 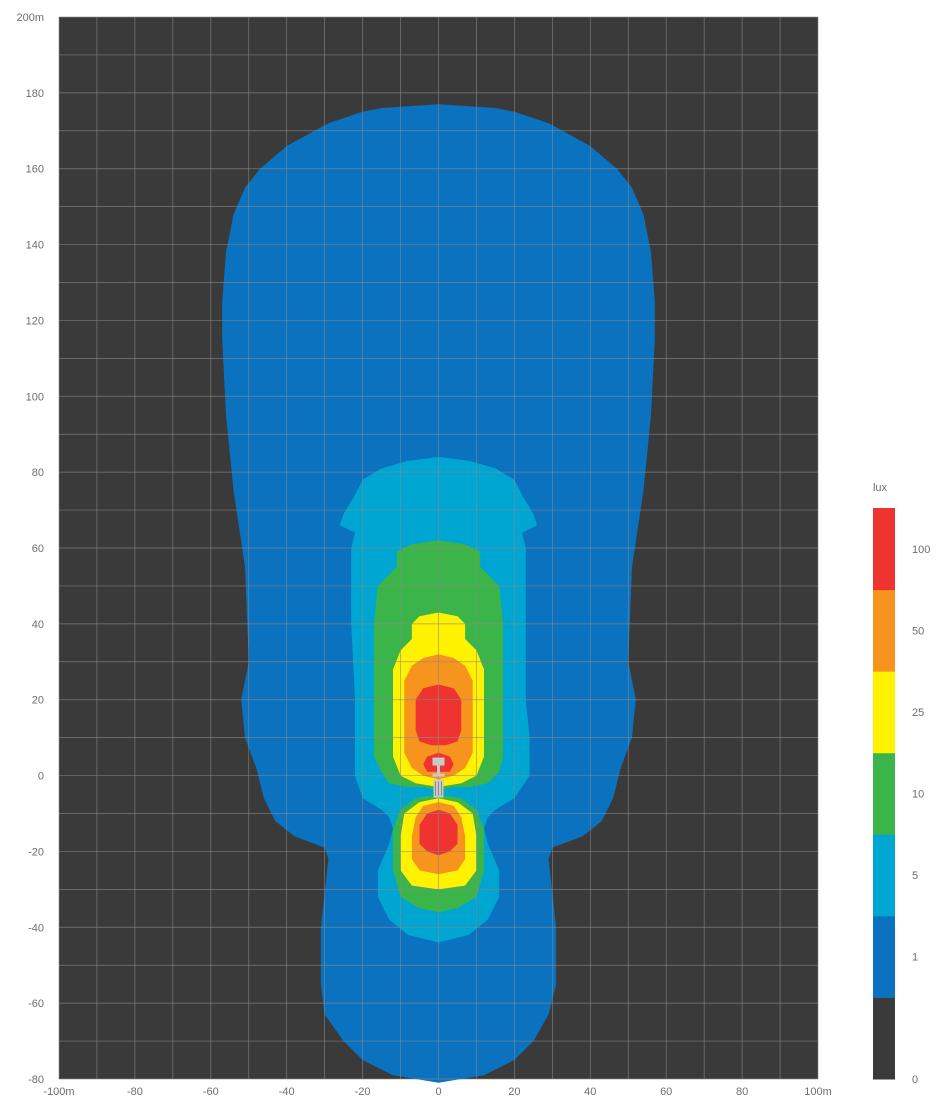 I want to click on x-tick-label: 0, so click(x=438, y=1092).